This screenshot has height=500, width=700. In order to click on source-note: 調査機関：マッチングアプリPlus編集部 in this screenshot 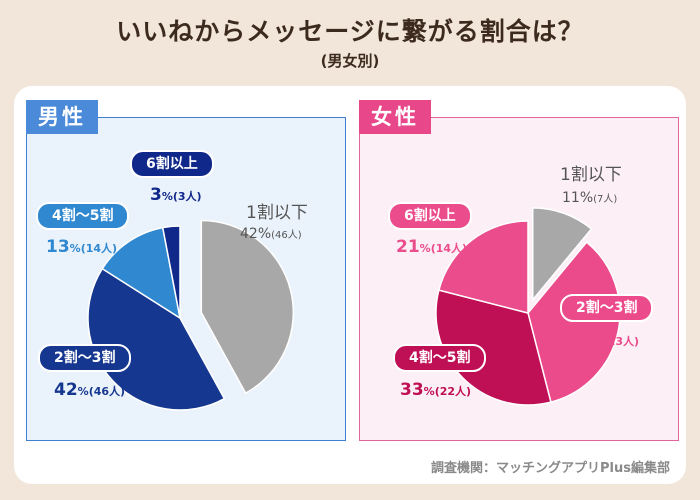, I will do `click(550, 468)`.